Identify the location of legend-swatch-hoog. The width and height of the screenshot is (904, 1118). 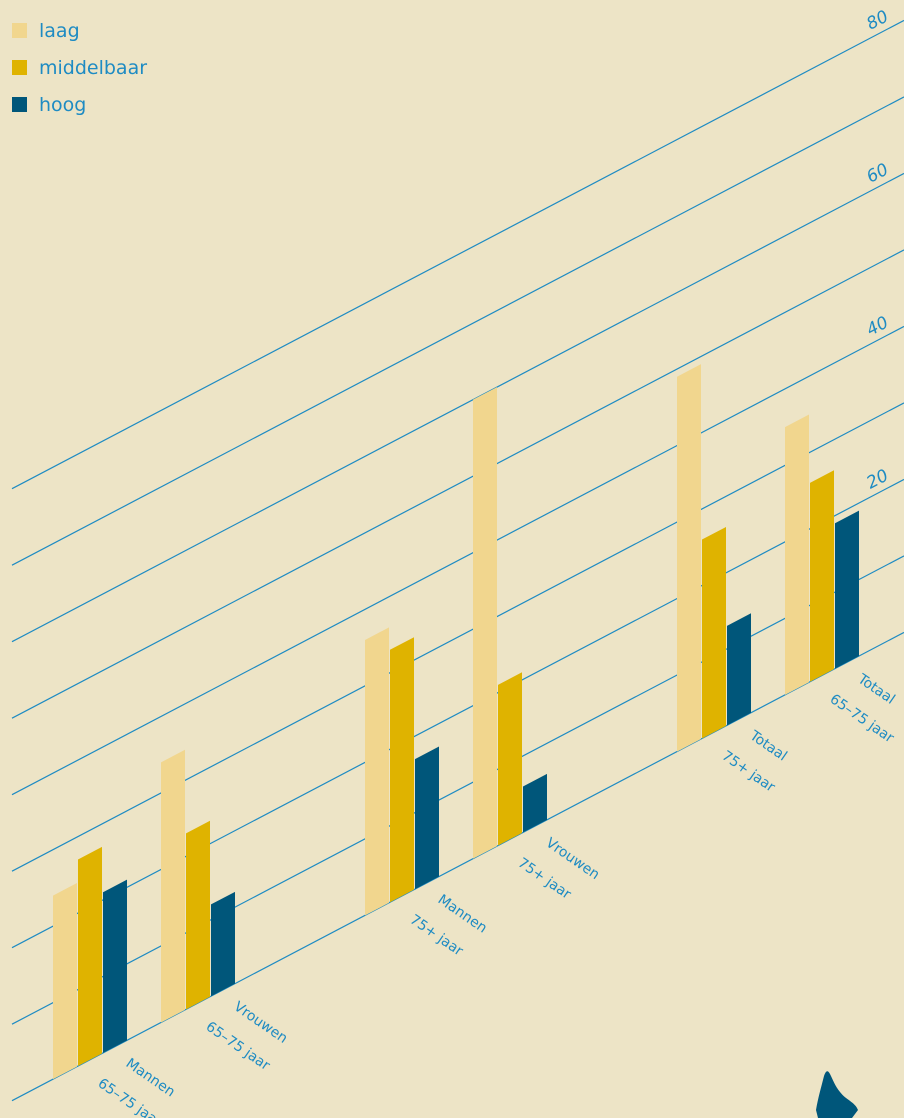
(19, 104).